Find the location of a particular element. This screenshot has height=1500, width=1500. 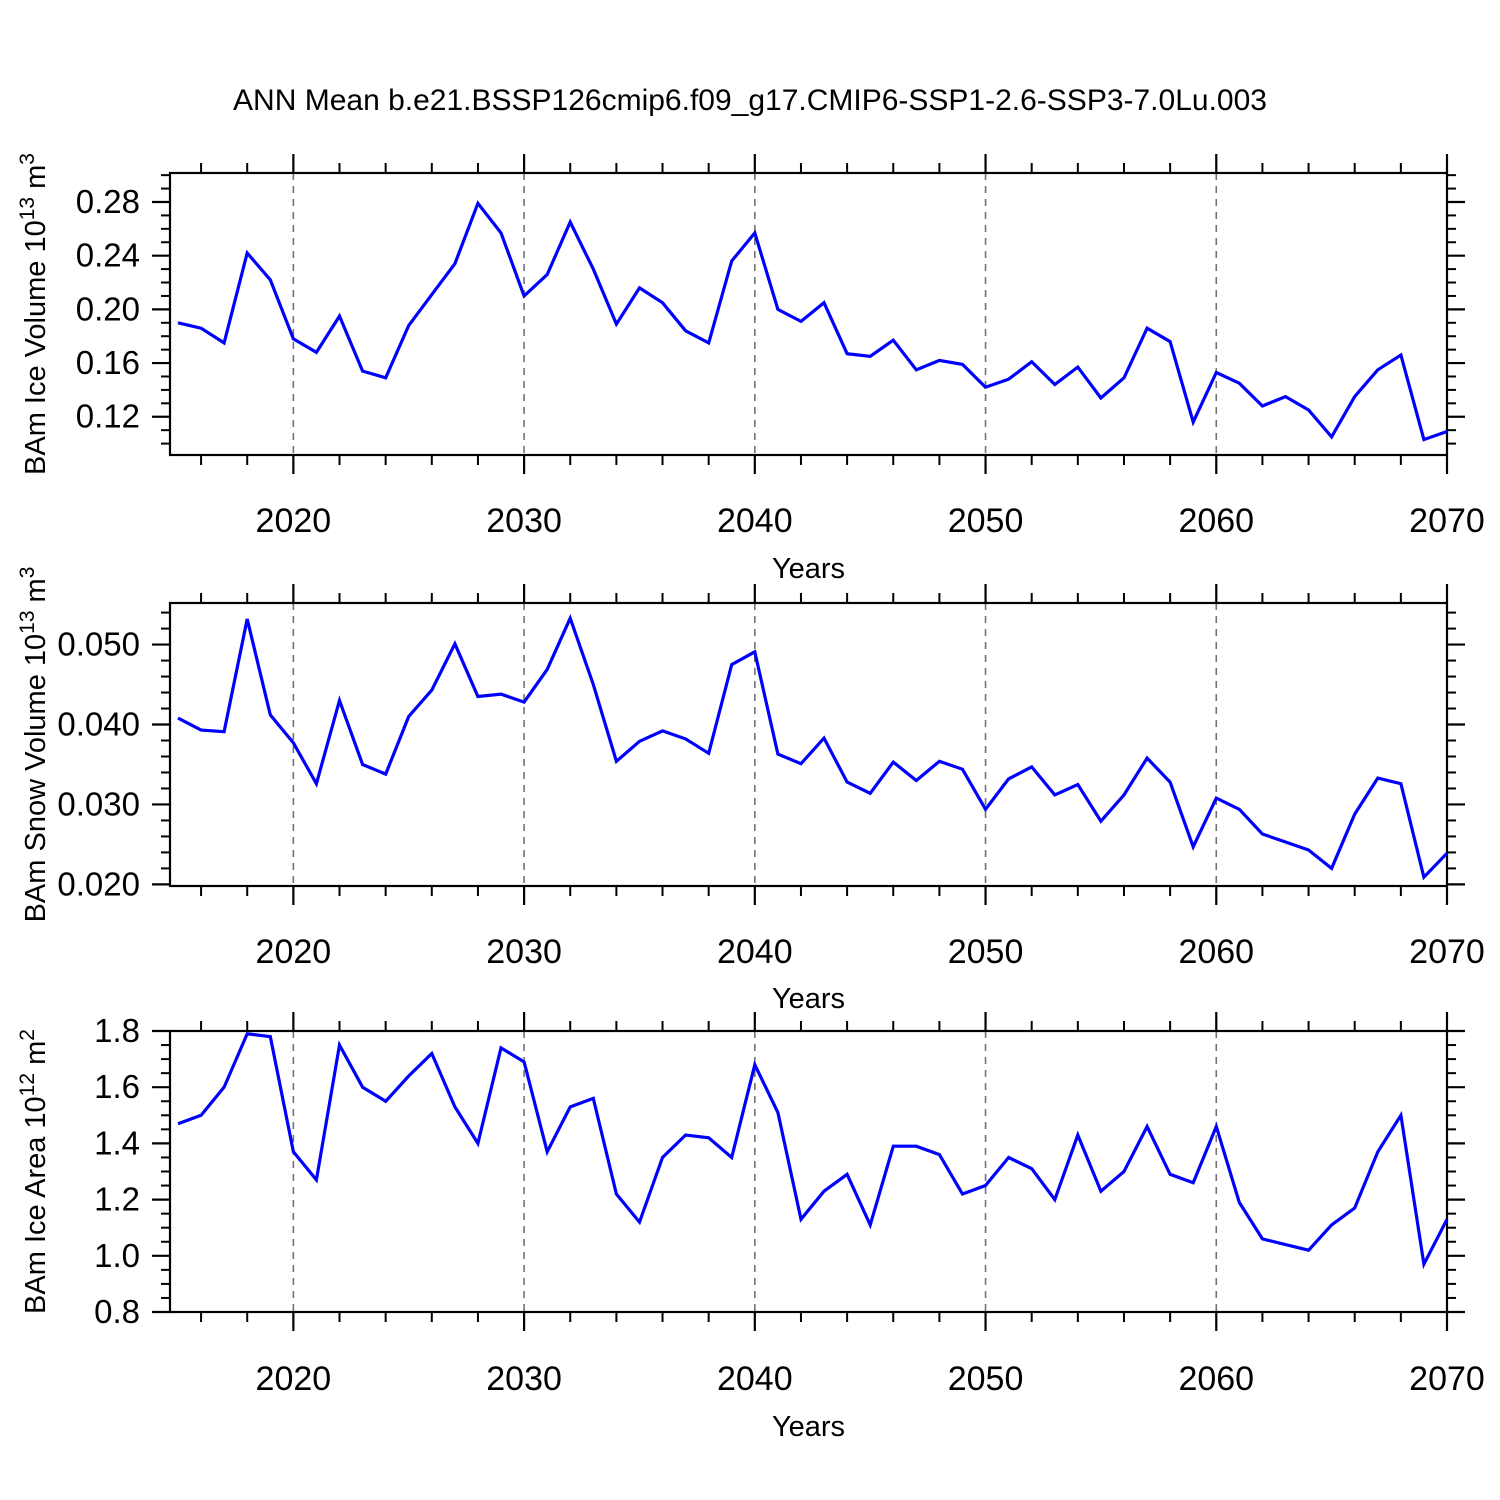

y-axis-title: BAm Ice Volume 1013 m3 is located at coordinates (34, 314).